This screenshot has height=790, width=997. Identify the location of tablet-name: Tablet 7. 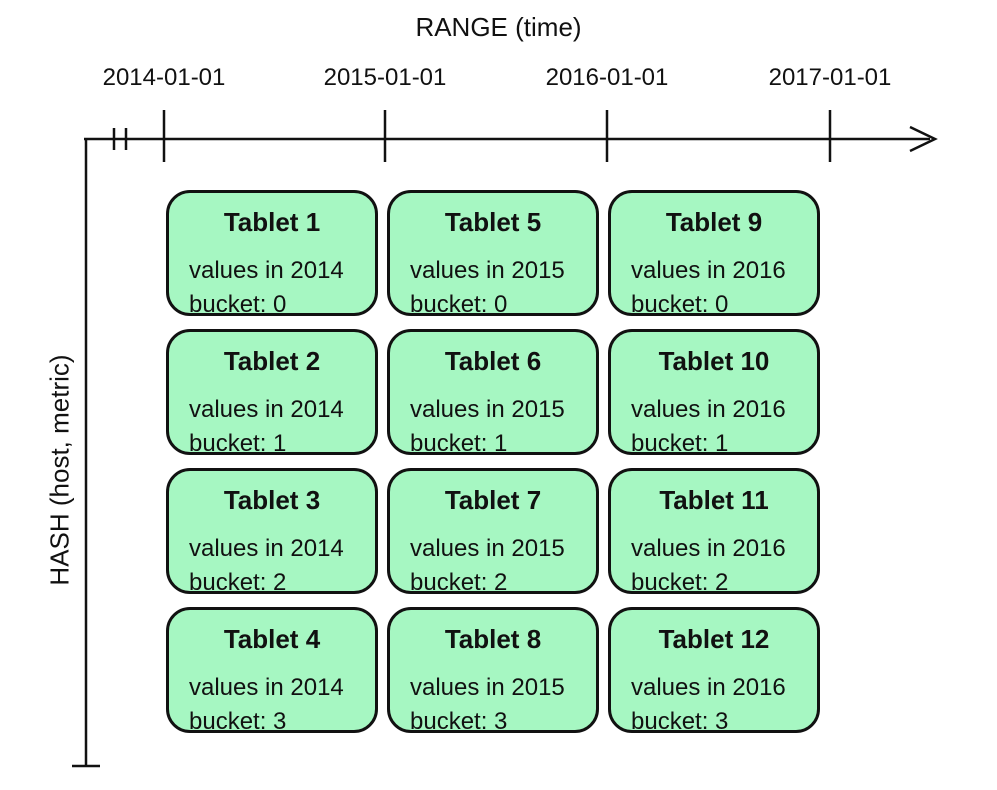
(493, 500).